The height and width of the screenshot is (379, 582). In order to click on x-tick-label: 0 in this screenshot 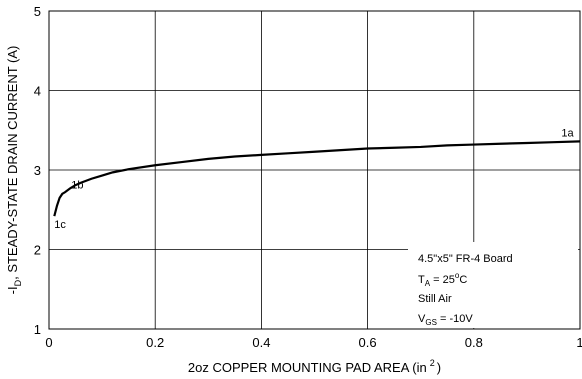, I will do `click(48, 342)`.